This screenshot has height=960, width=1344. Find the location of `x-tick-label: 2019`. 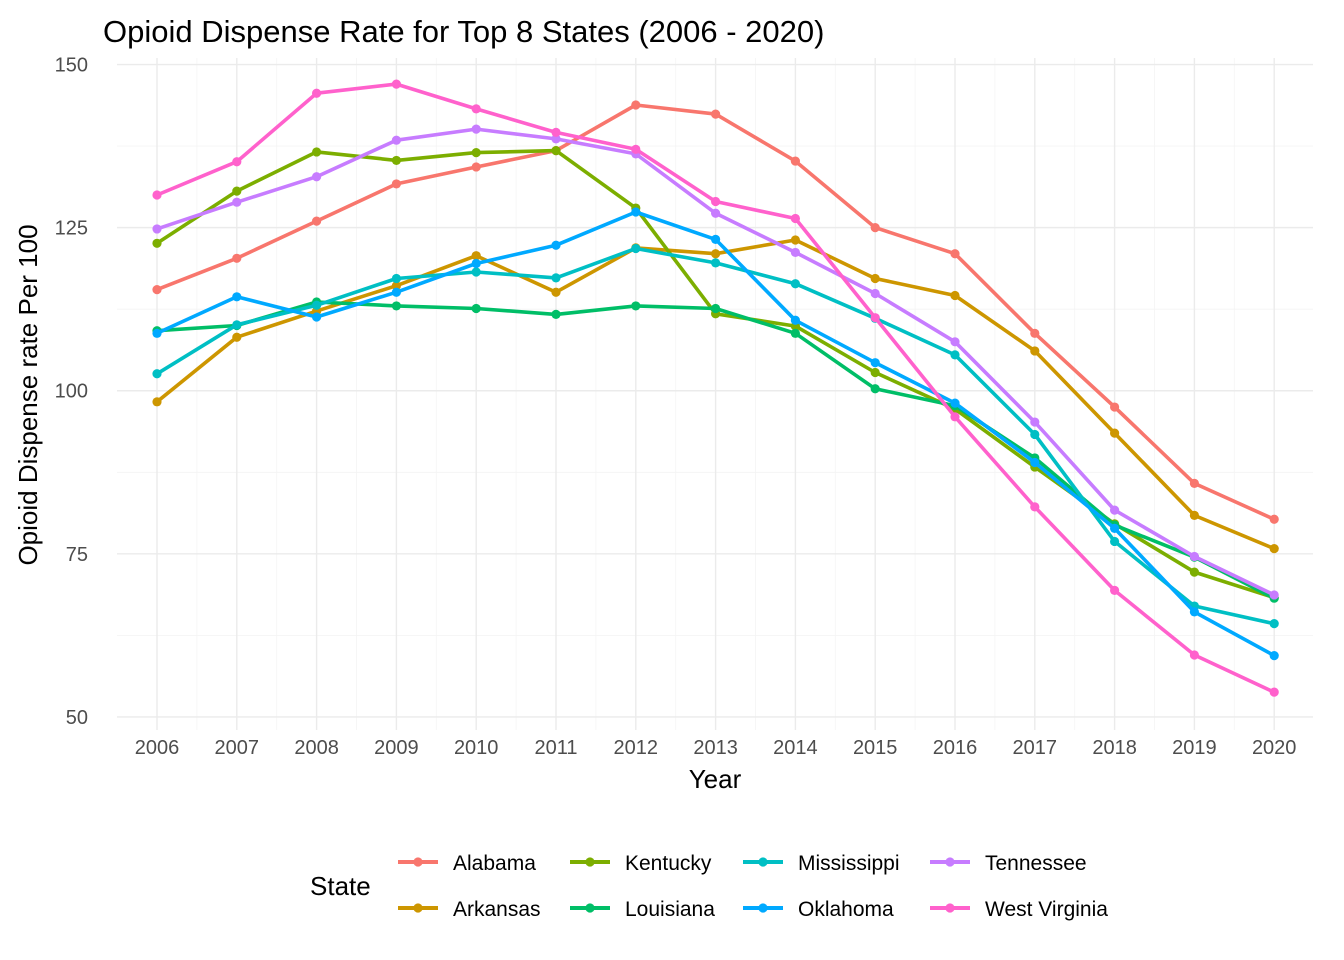

x-tick-label: 2019 is located at coordinates (1194, 748).